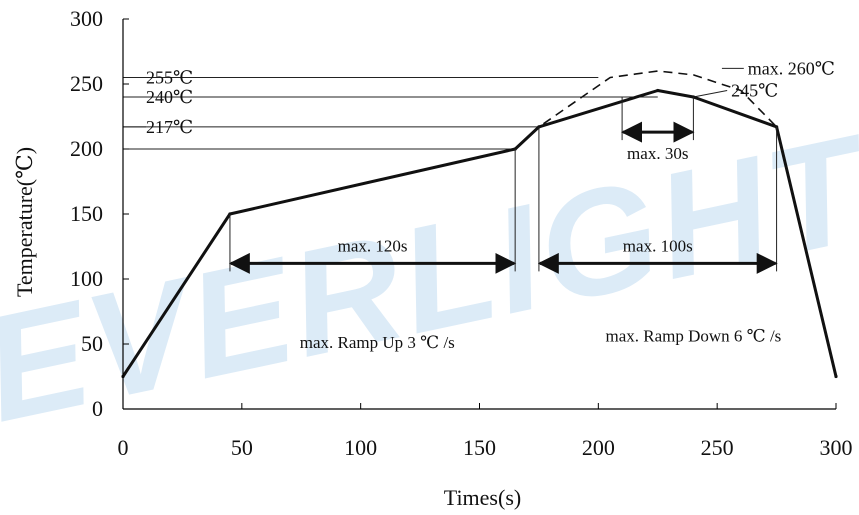 The height and width of the screenshot is (515, 859). Describe the element at coordinates (836, 447) in the screenshot. I see `x-tick-label-6: 300` at that location.